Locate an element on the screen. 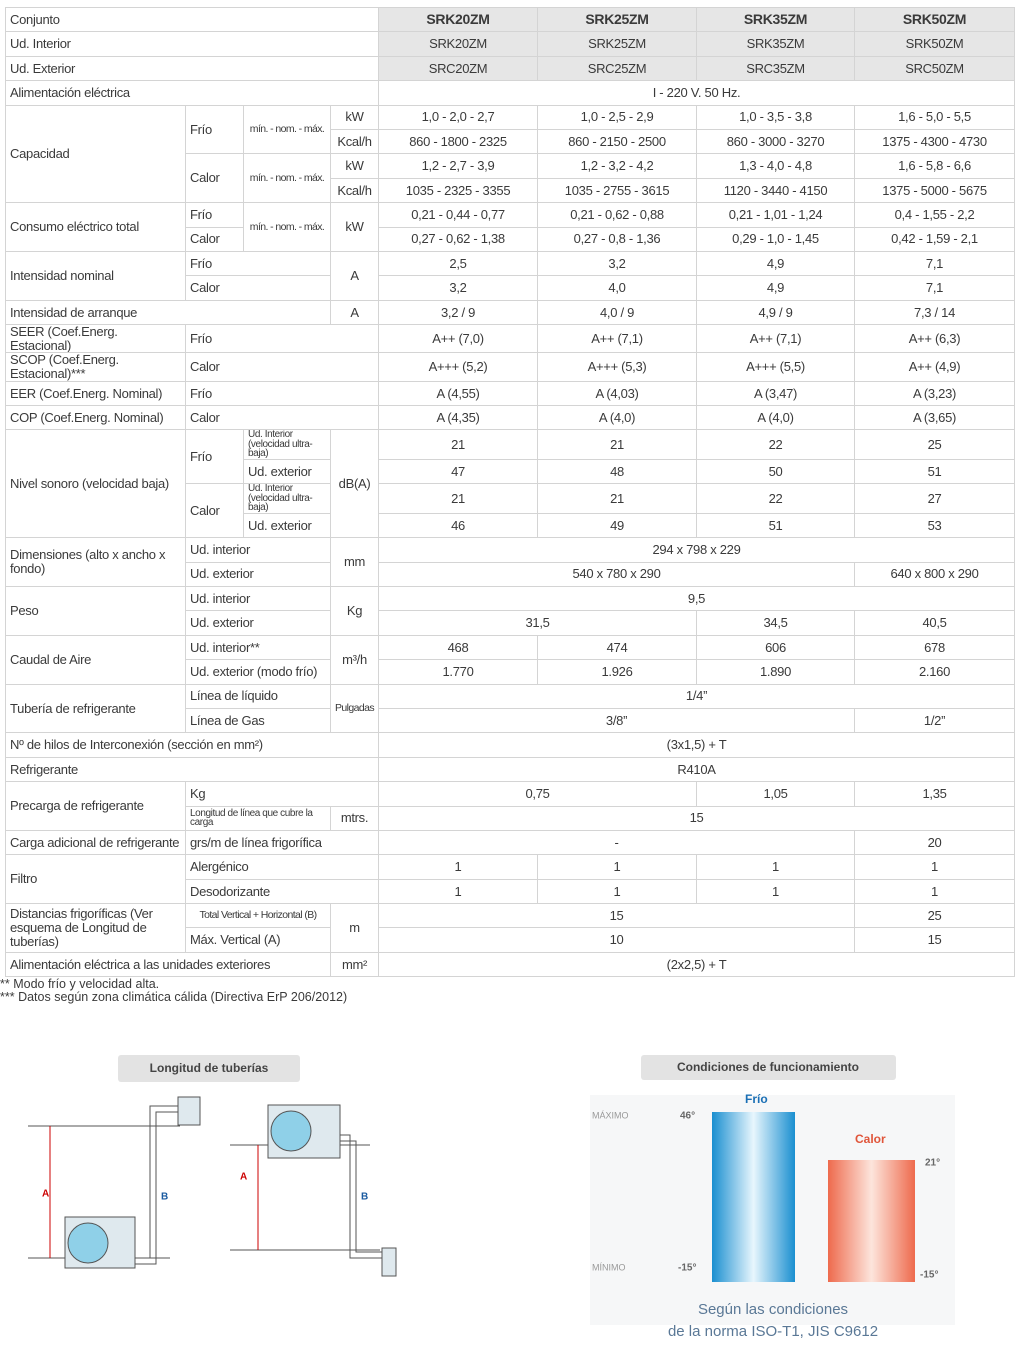 This screenshot has width=1020, height=1346. table-cell: 3,2 / 9 is located at coordinates (458, 312).